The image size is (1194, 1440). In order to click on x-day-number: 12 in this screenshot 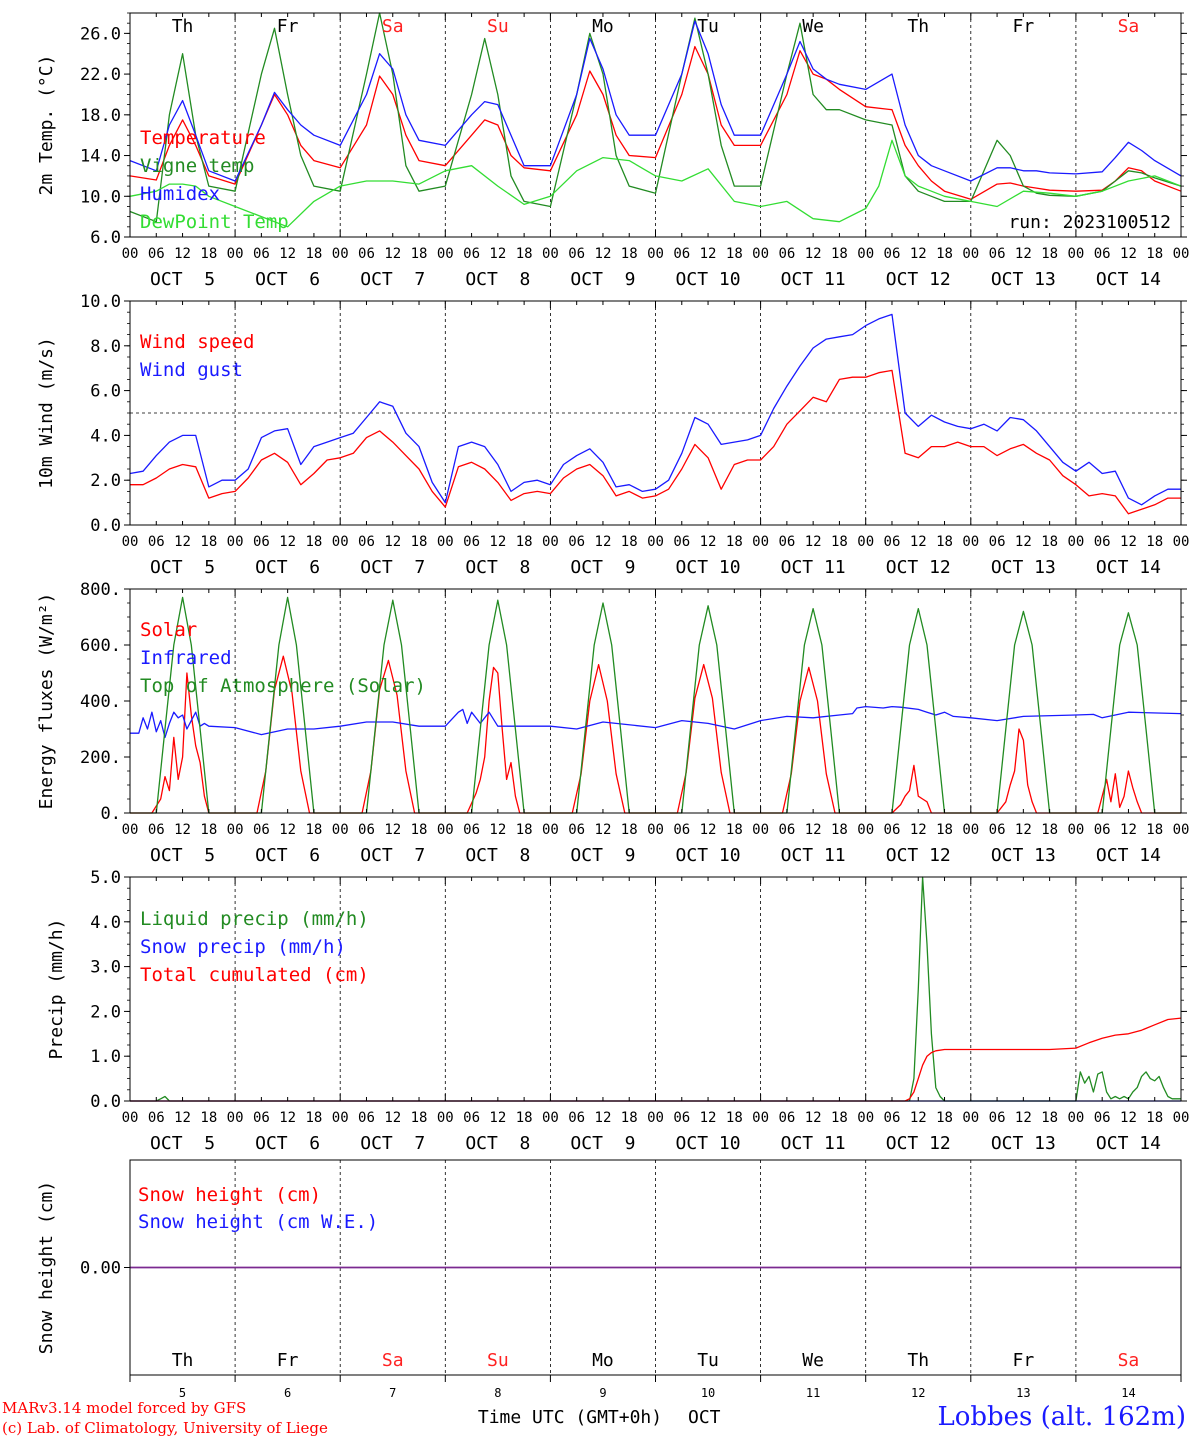, I will do `click(918, 1393)`.